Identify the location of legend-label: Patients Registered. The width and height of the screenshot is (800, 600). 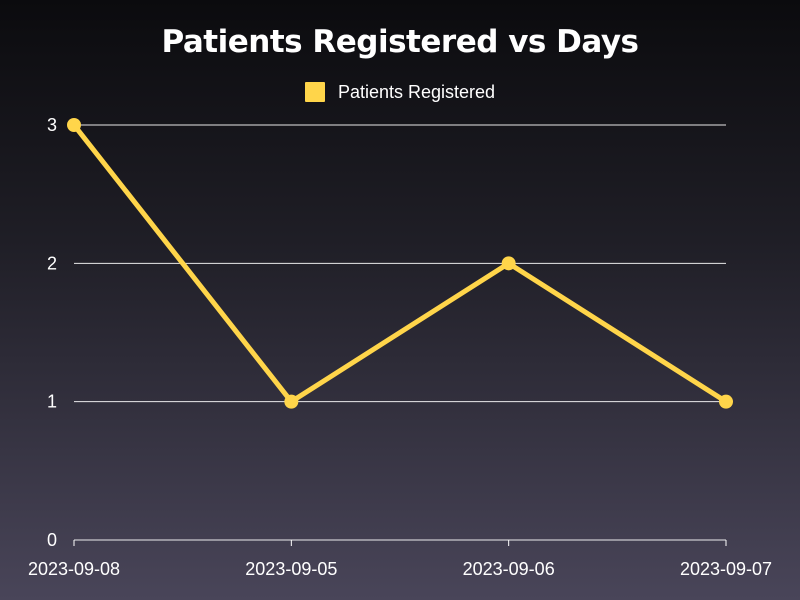
(416, 92).